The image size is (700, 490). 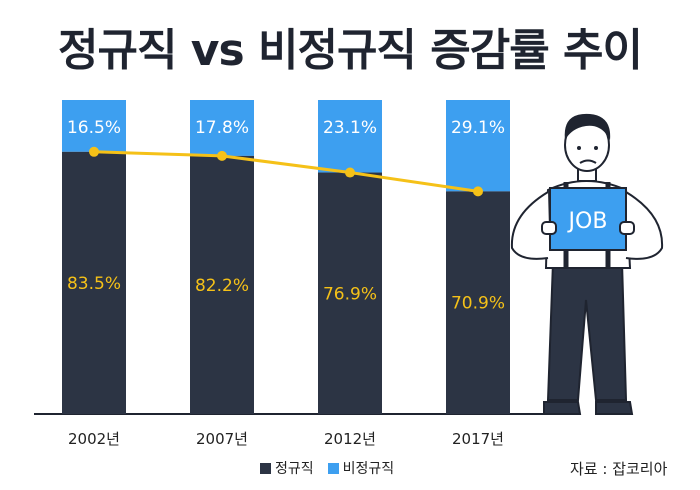 I want to click on data-label-irregular-0: 16.5%, so click(x=94, y=128).